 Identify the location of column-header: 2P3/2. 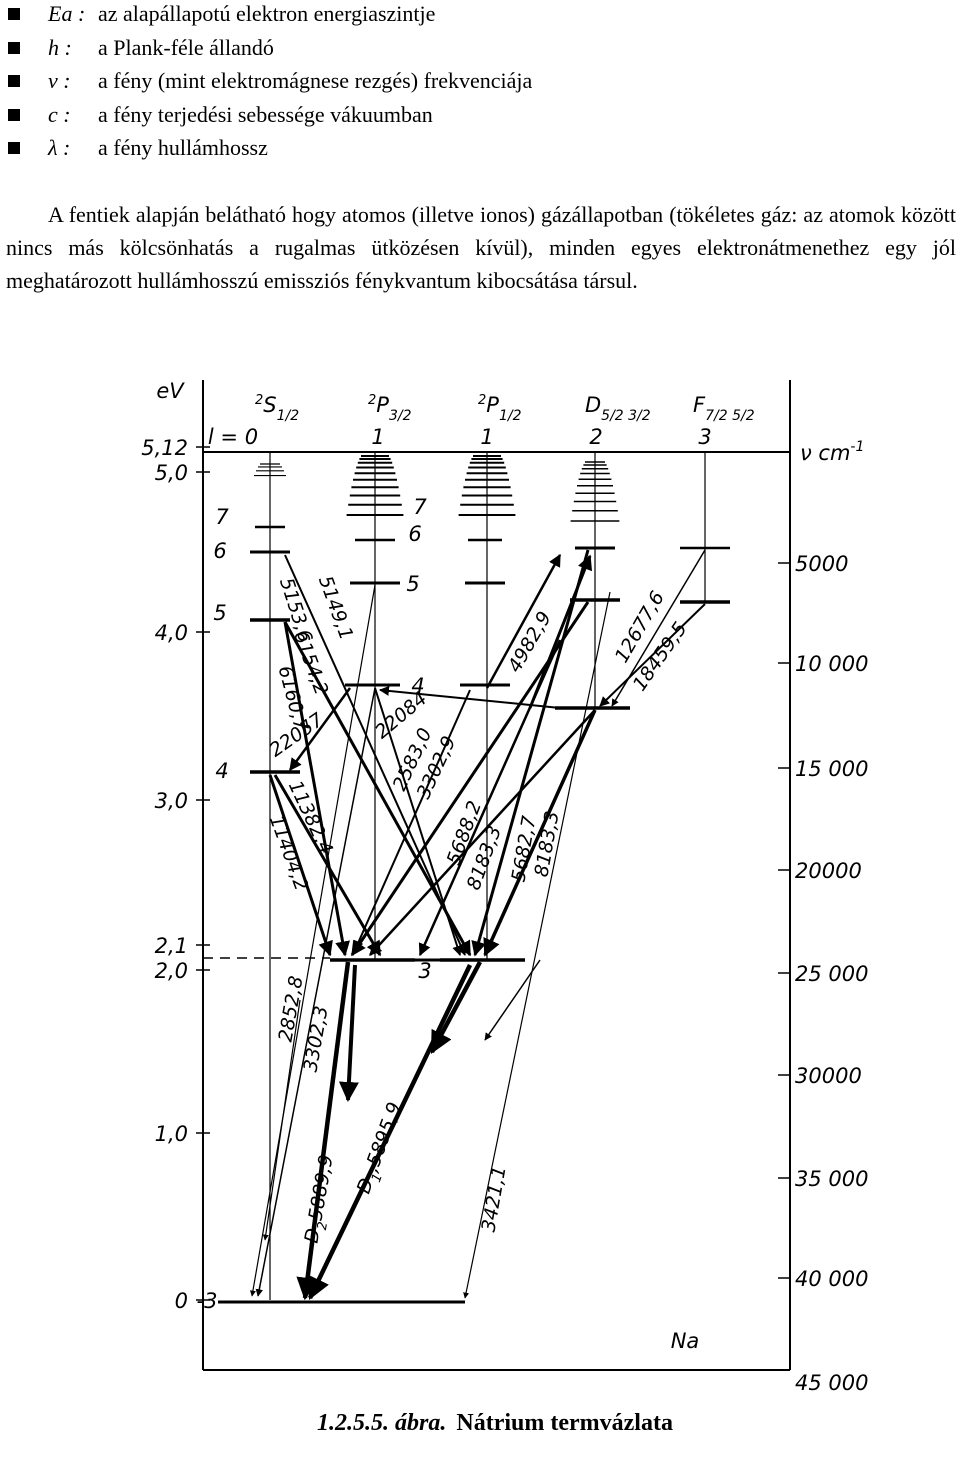
(390, 408).